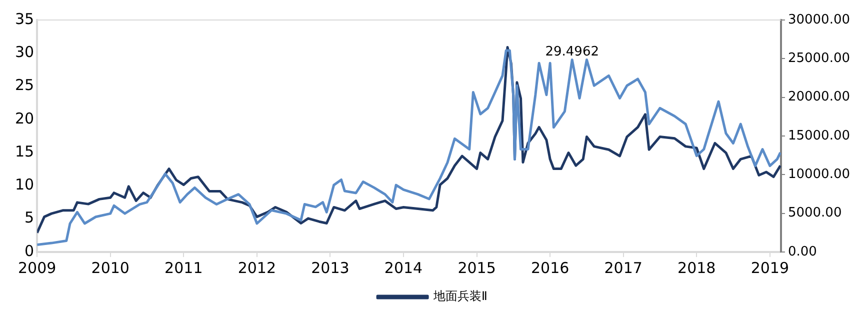 Image resolution: width=867 pixels, height=323 pixels. What do you see at coordinates (24, 151) in the screenshot?
I see `y-tick-label: 15` at bounding box center [24, 151].